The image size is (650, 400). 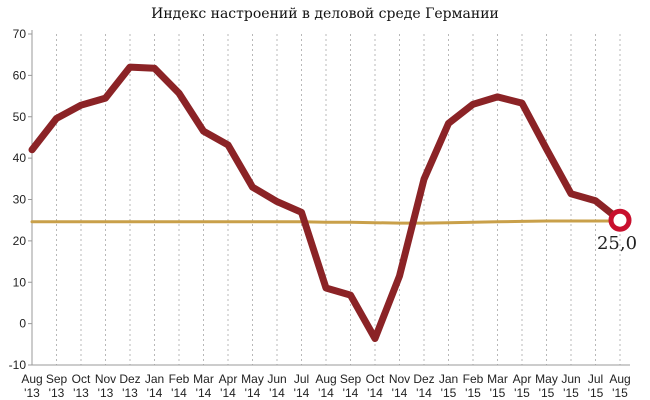 What do you see at coordinates (20, 75) in the screenshot?
I see `y-tick-label: 60` at bounding box center [20, 75].